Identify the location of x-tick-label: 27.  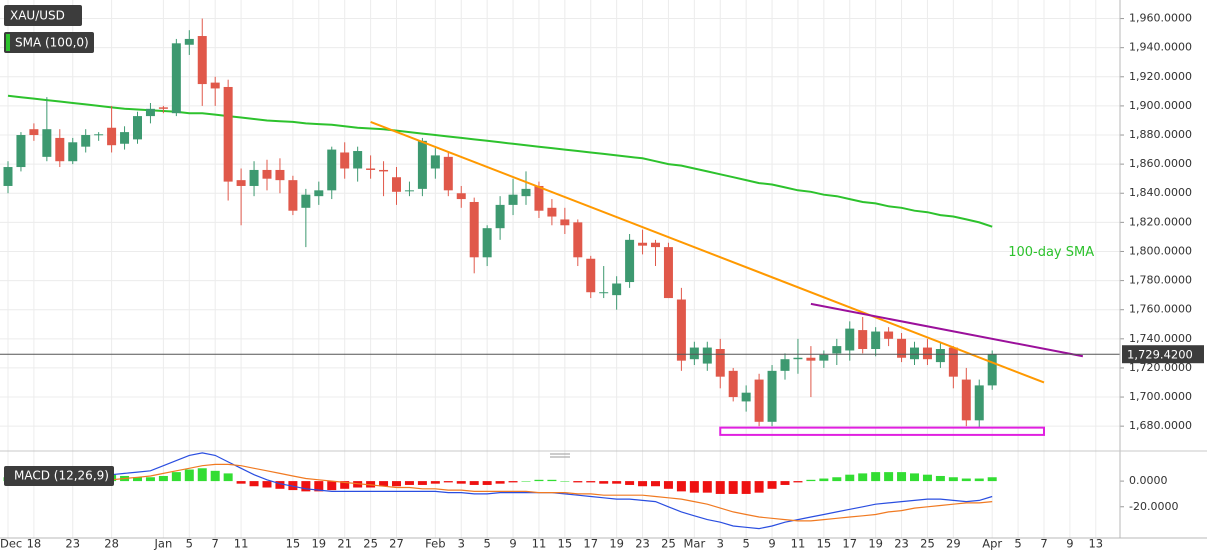
(396, 544).